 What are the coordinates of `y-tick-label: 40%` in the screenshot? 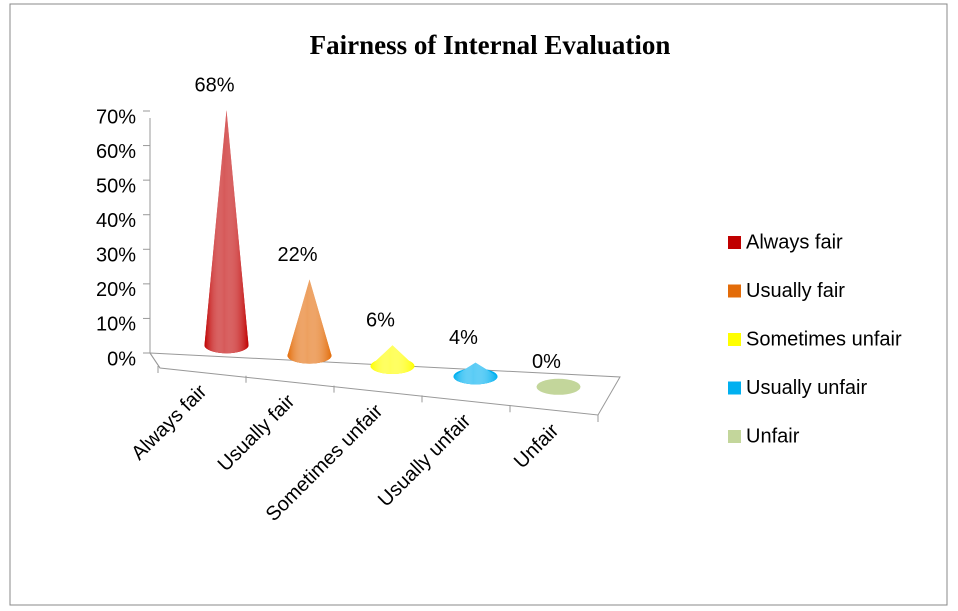 It's located at (116, 221).